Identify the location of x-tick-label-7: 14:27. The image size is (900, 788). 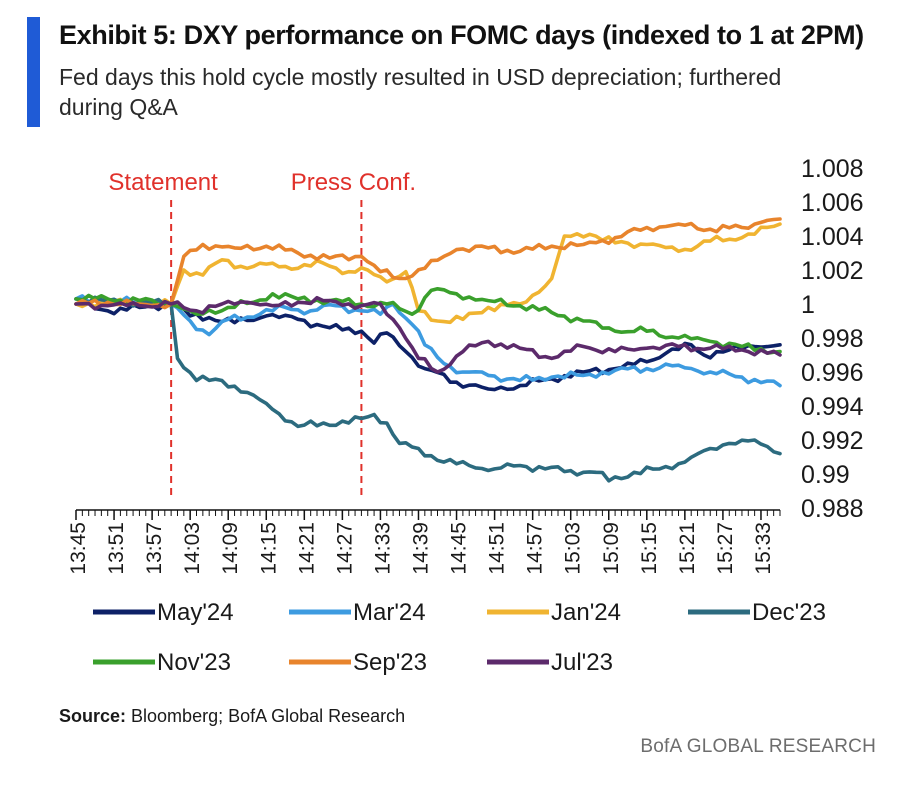
(344, 548).